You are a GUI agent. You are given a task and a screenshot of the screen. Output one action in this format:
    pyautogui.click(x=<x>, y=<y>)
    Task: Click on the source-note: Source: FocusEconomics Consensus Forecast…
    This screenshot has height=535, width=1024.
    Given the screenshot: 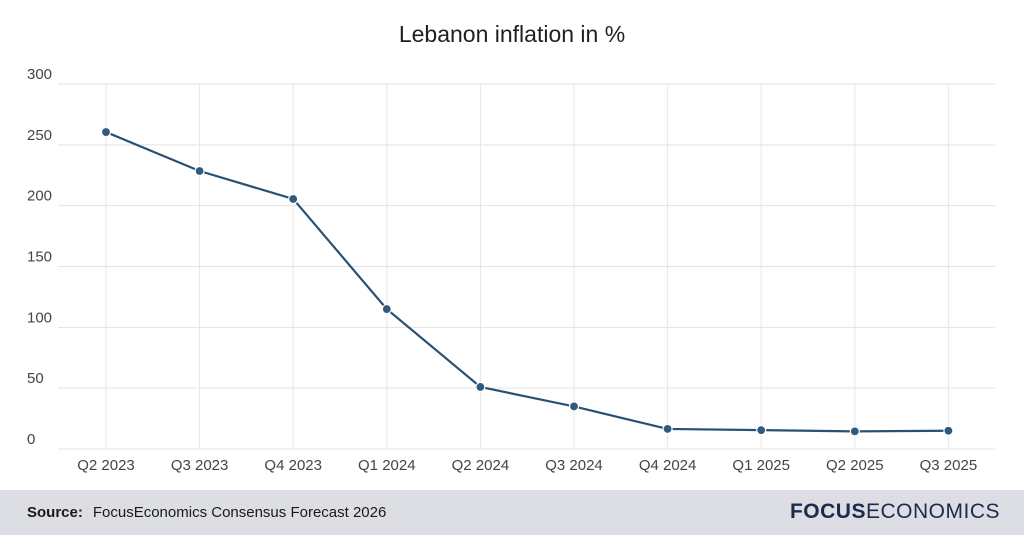 What is the action you would take?
    pyautogui.click(x=206, y=512)
    